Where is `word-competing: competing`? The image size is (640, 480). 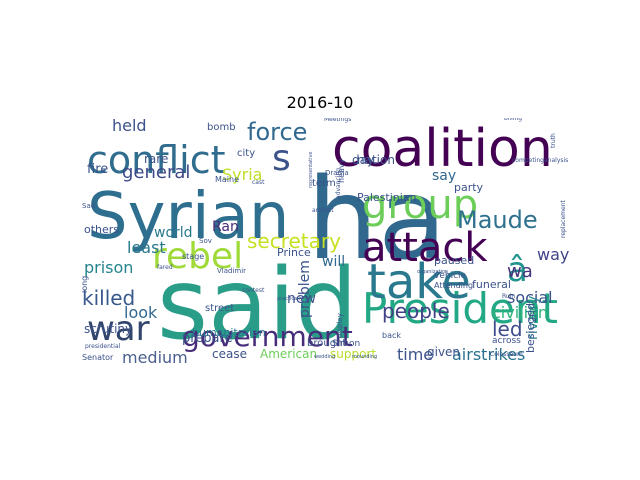 word-competing: competing is located at coordinates (528, 160).